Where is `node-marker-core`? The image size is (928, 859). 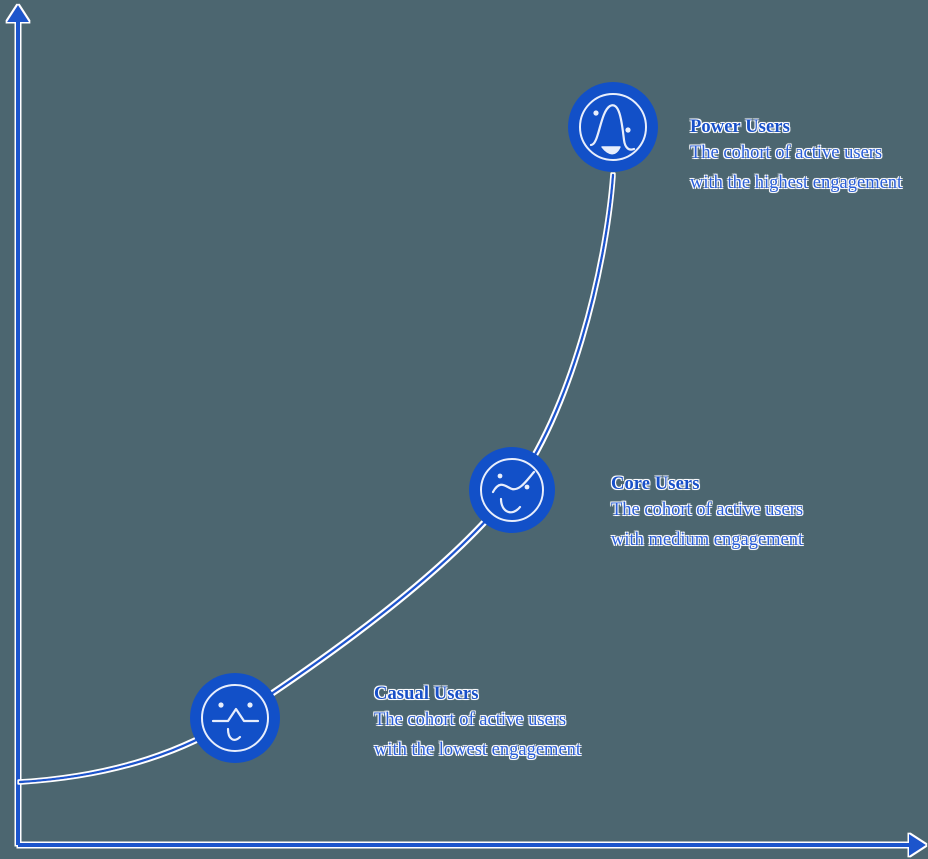
node-marker-core is located at coordinates (512, 490).